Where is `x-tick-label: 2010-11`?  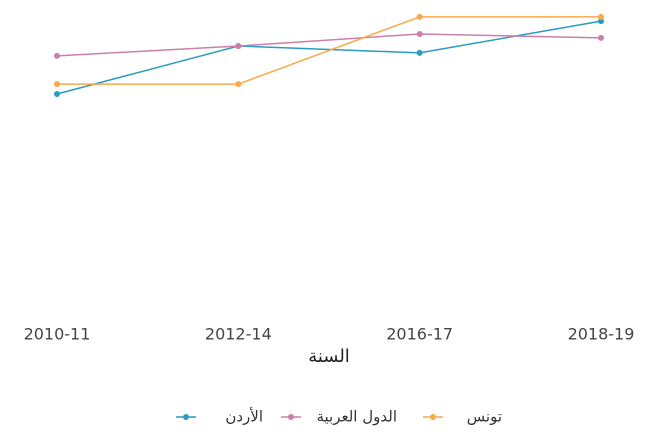 x-tick-label: 2010-11 is located at coordinates (57, 334).